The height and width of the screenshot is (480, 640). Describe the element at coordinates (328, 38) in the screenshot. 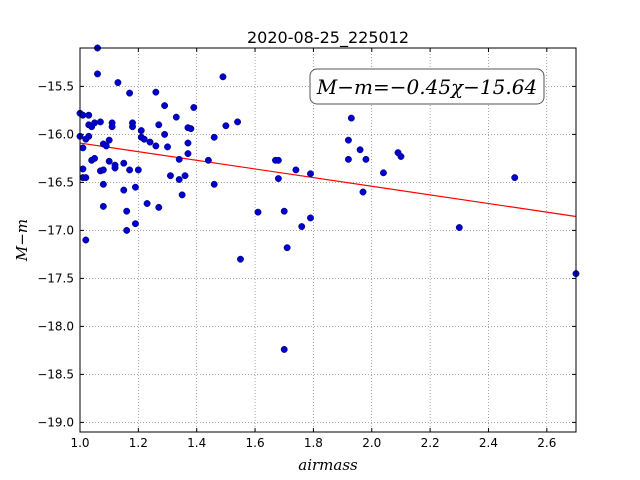

I see `chart-title: 2020-08-25_225012` at that location.